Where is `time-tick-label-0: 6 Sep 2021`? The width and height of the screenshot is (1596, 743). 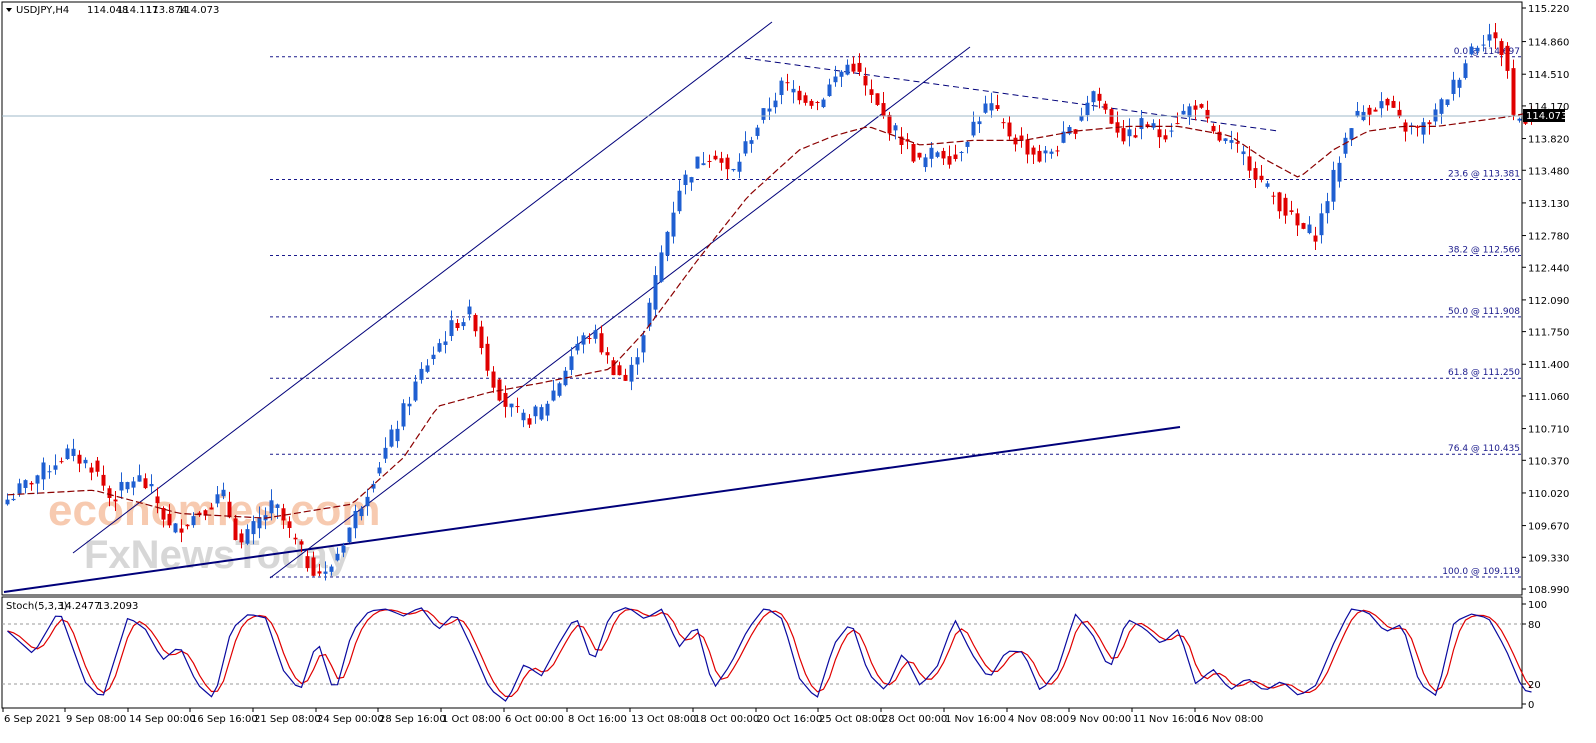 time-tick-label-0: 6 Sep 2021 is located at coordinates (32, 719).